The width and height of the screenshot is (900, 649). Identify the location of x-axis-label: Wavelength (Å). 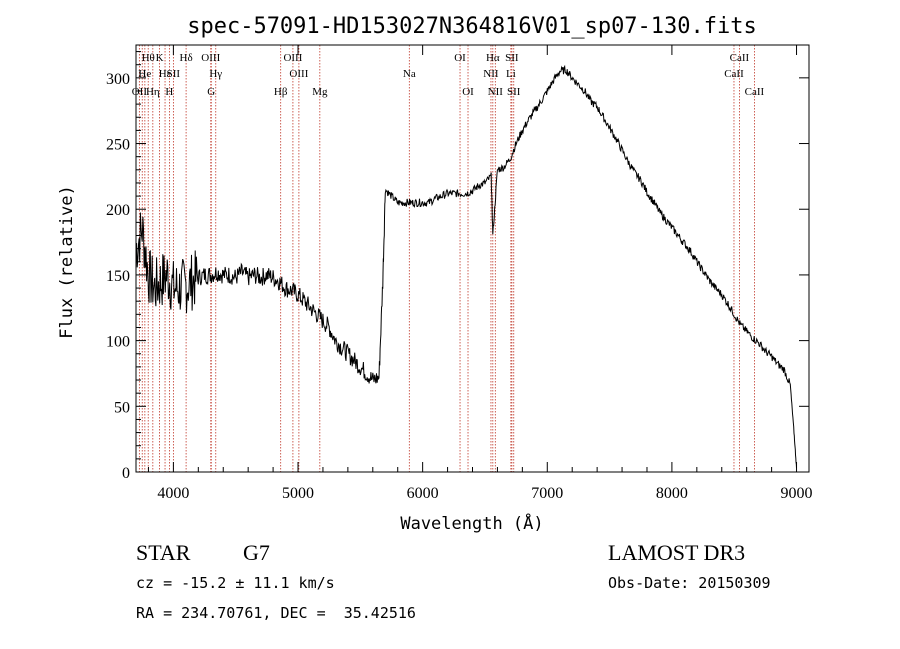
(471, 523).